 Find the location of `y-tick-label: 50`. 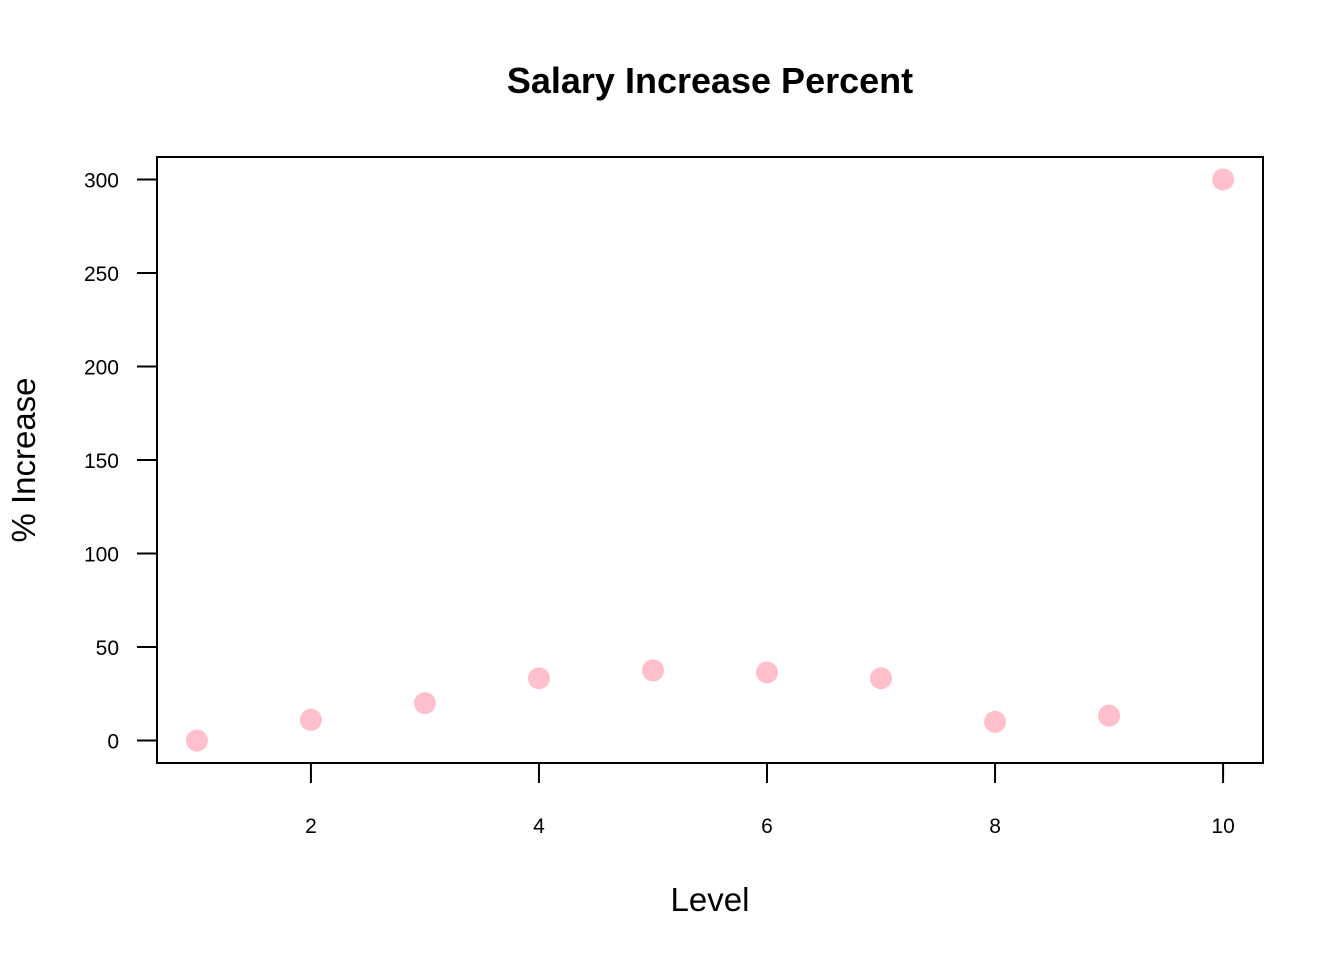

y-tick-label: 50 is located at coordinates (107, 648).